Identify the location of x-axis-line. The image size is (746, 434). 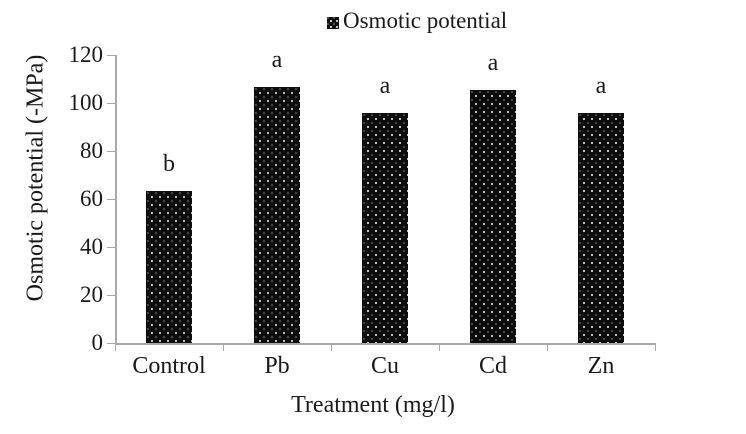
(385, 344).